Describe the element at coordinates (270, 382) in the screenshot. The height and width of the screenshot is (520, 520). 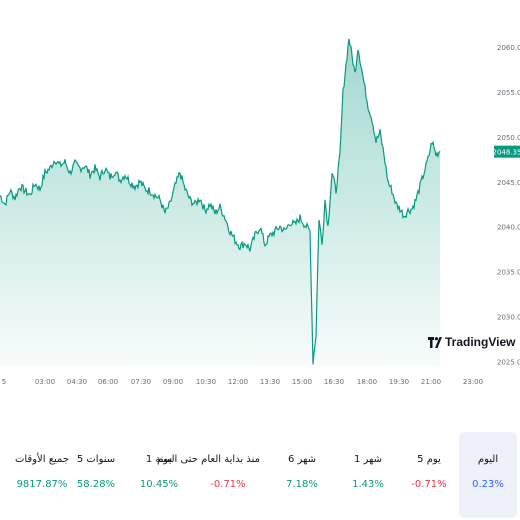
I see `x-tick-label: 13:30` at that location.